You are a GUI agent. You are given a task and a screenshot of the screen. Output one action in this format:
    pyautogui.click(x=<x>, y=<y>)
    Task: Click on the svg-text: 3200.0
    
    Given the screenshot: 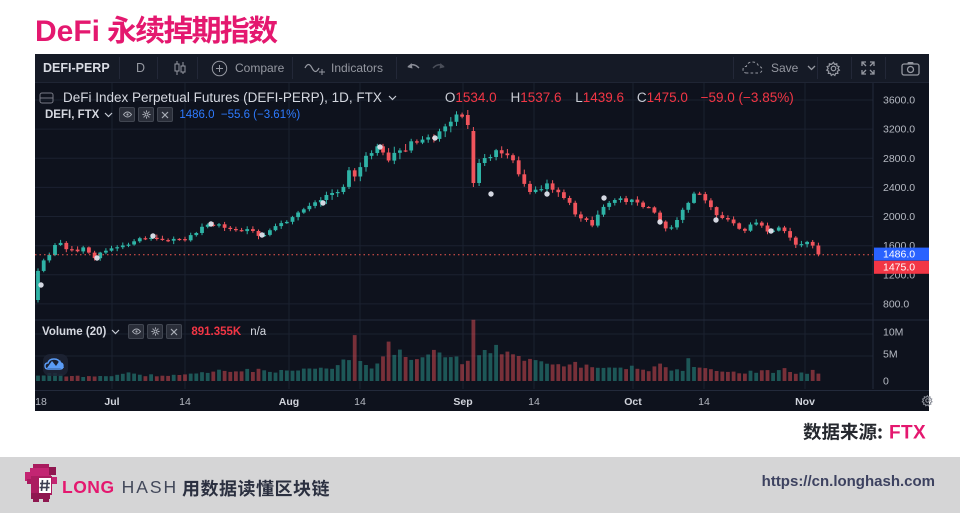 What is the action you would take?
    pyautogui.click(x=899, y=130)
    